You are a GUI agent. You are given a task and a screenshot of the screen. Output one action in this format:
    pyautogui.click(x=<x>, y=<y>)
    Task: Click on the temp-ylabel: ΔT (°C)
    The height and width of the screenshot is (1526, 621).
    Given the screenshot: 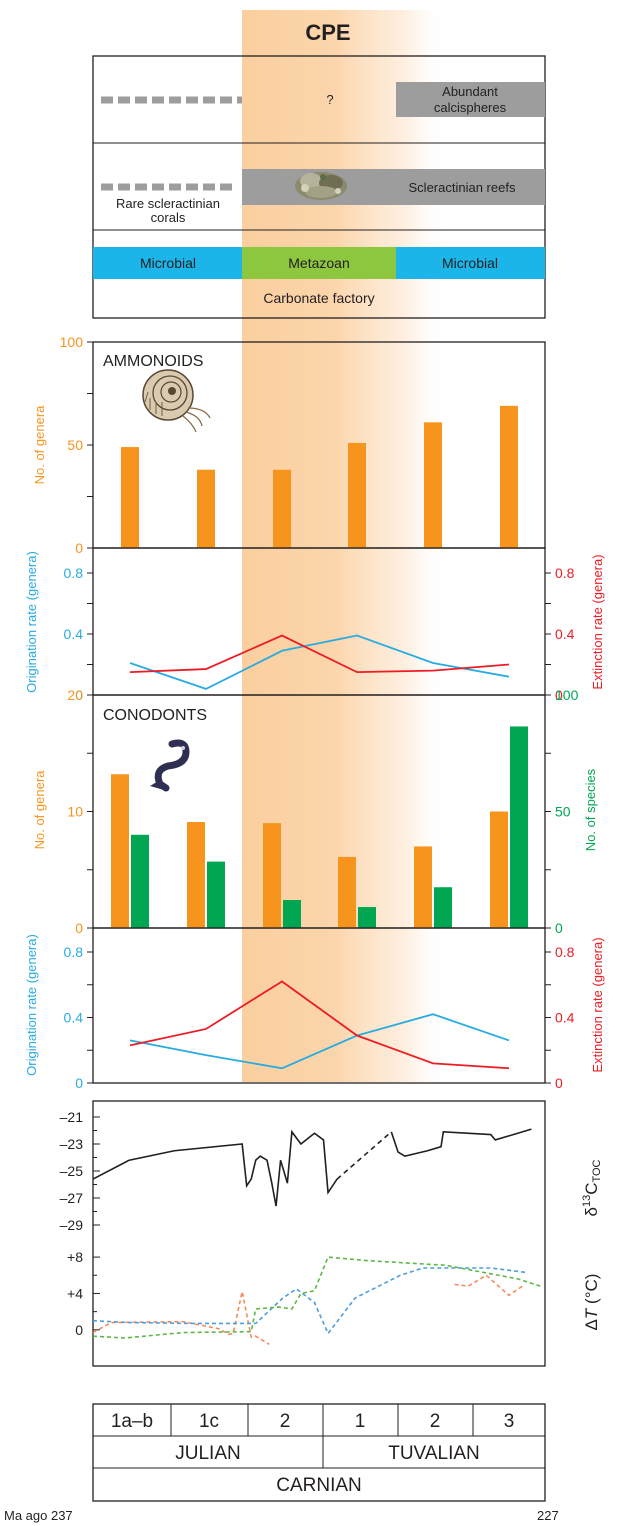 What is the action you would take?
    pyautogui.click(x=591, y=1302)
    